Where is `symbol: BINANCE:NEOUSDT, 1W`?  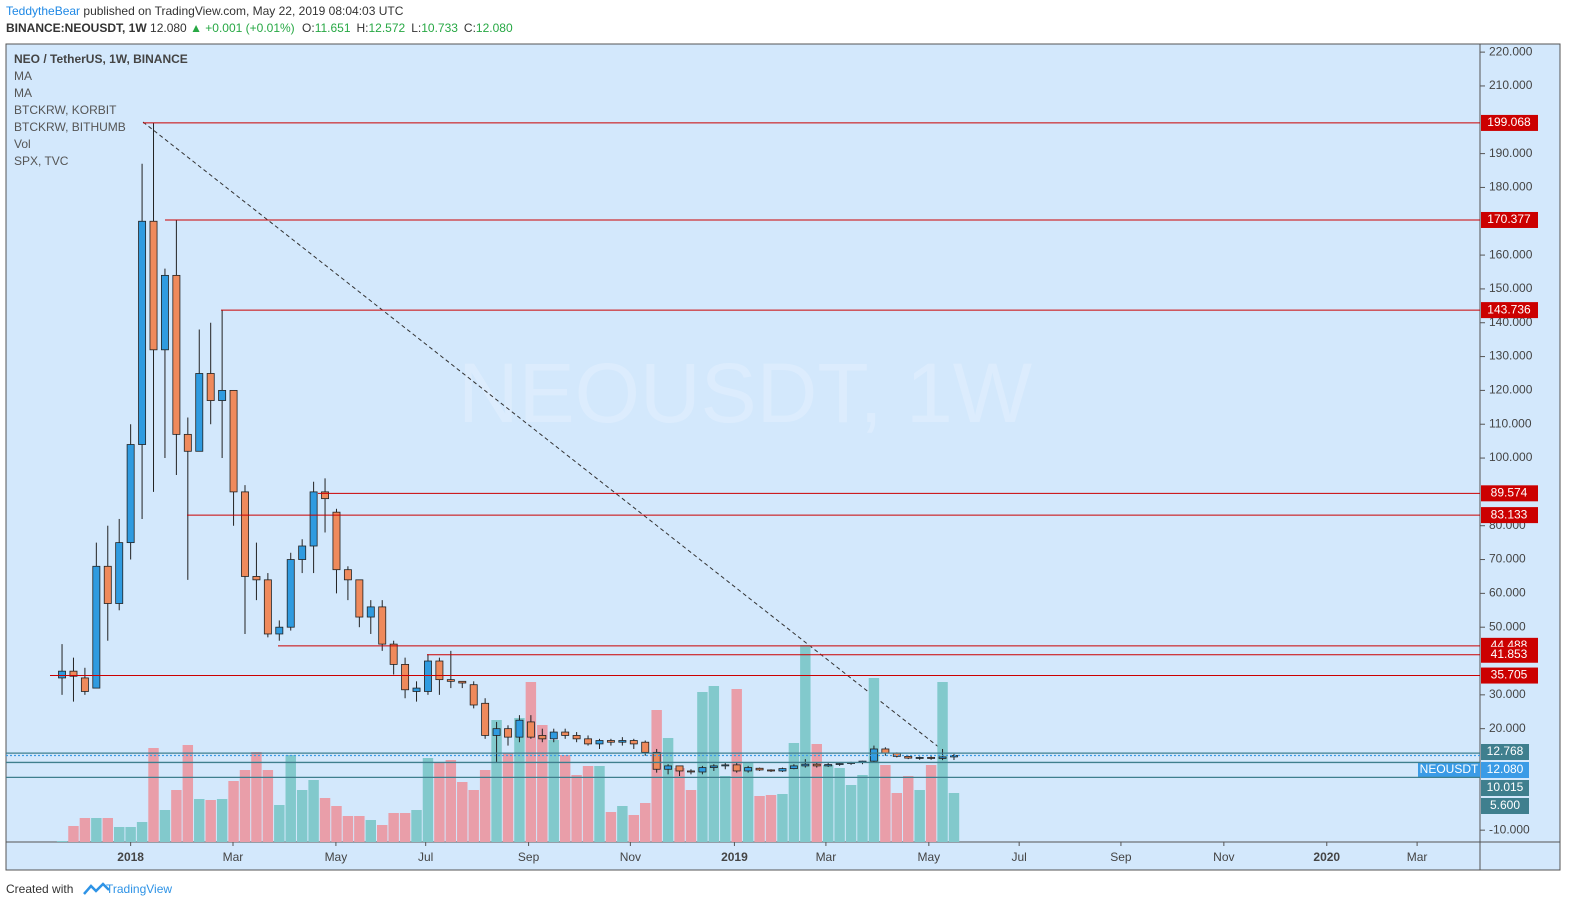 symbol: BINANCE:NEOUSDT, 1W is located at coordinates (76, 28).